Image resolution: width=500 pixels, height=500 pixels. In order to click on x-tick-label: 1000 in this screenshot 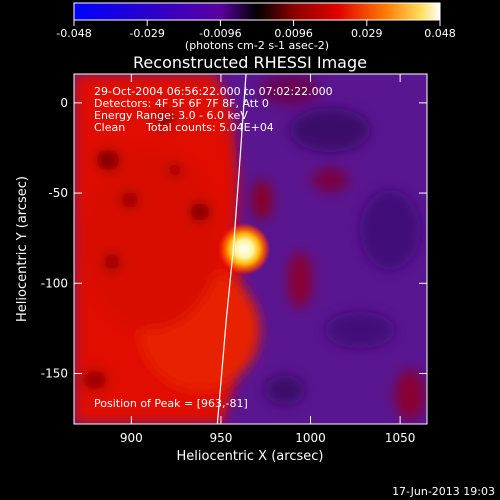, I will do `click(310, 438)`.